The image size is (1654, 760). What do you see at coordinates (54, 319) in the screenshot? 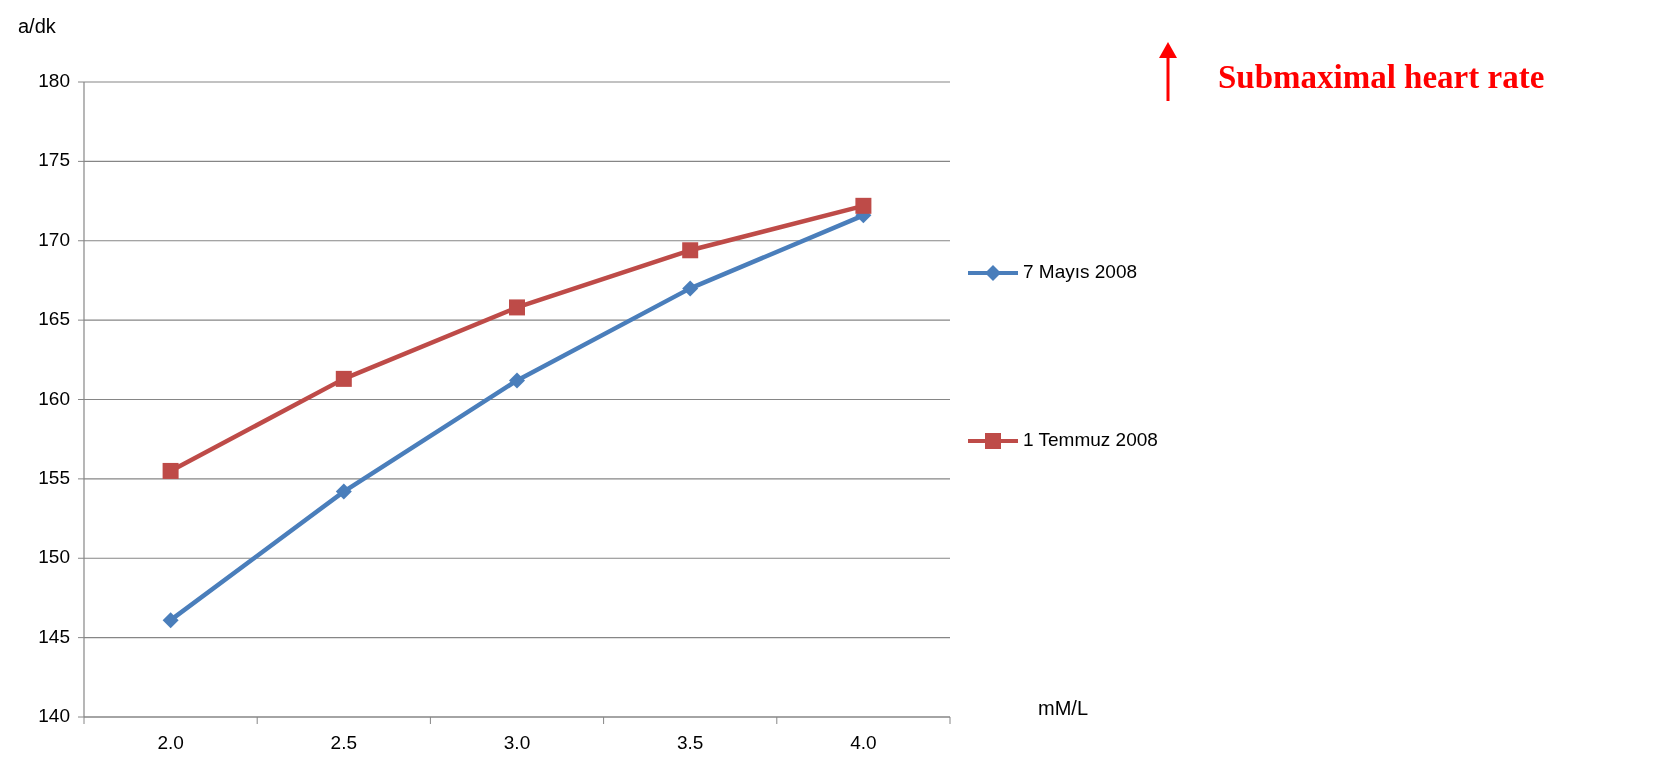
I see `y-tick-label: 165` at bounding box center [54, 319].